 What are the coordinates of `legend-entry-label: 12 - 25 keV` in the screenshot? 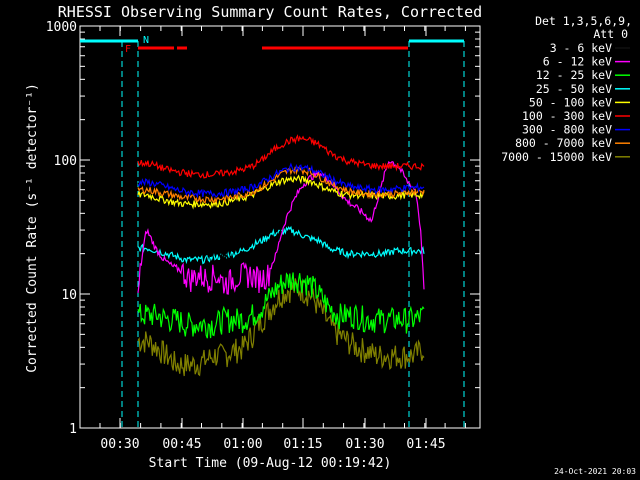 It's located at (574, 75).